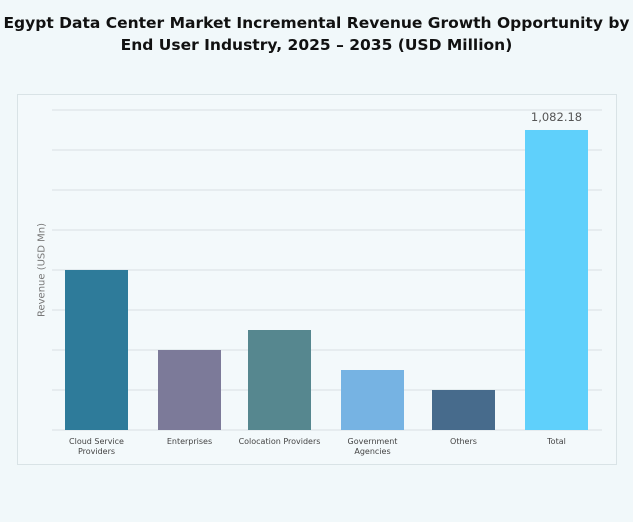 The image size is (633, 522). I want to click on x-tick-label: Agencies, so click(372, 451).